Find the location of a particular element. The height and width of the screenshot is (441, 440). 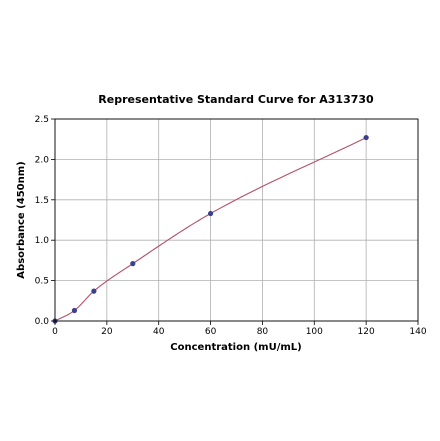

y-axis-label: Absorbance (450nm) is located at coordinates (21, 219).